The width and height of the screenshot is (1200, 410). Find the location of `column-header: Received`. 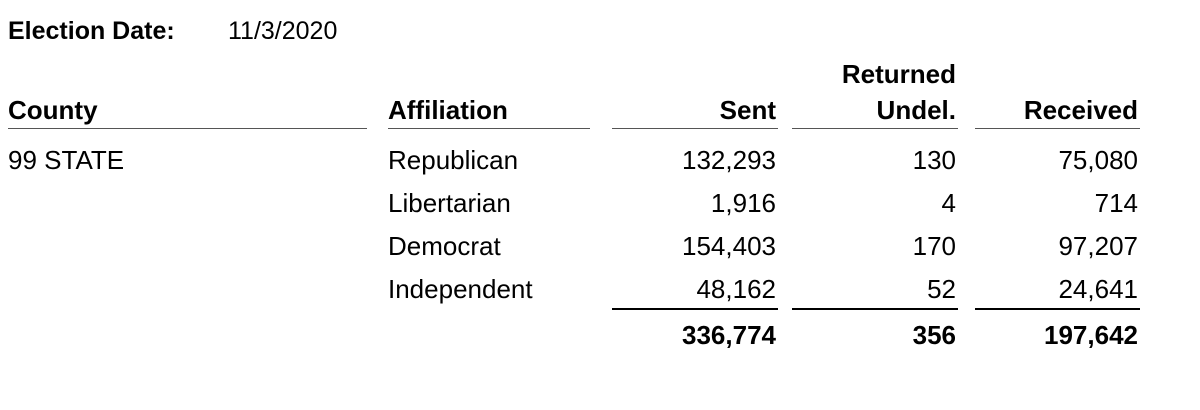

column-header: Received is located at coordinates (1080, 110).